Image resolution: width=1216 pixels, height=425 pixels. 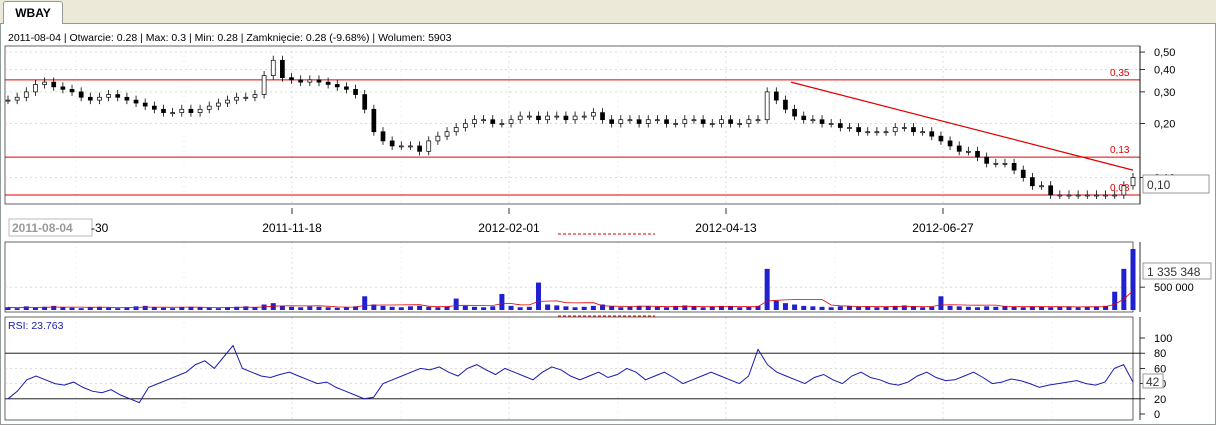 What do you see at coordinates (415, 38) in the screenshot?
I see `header-volume: Wolumen: 5903` at bounding box center [415, 38].